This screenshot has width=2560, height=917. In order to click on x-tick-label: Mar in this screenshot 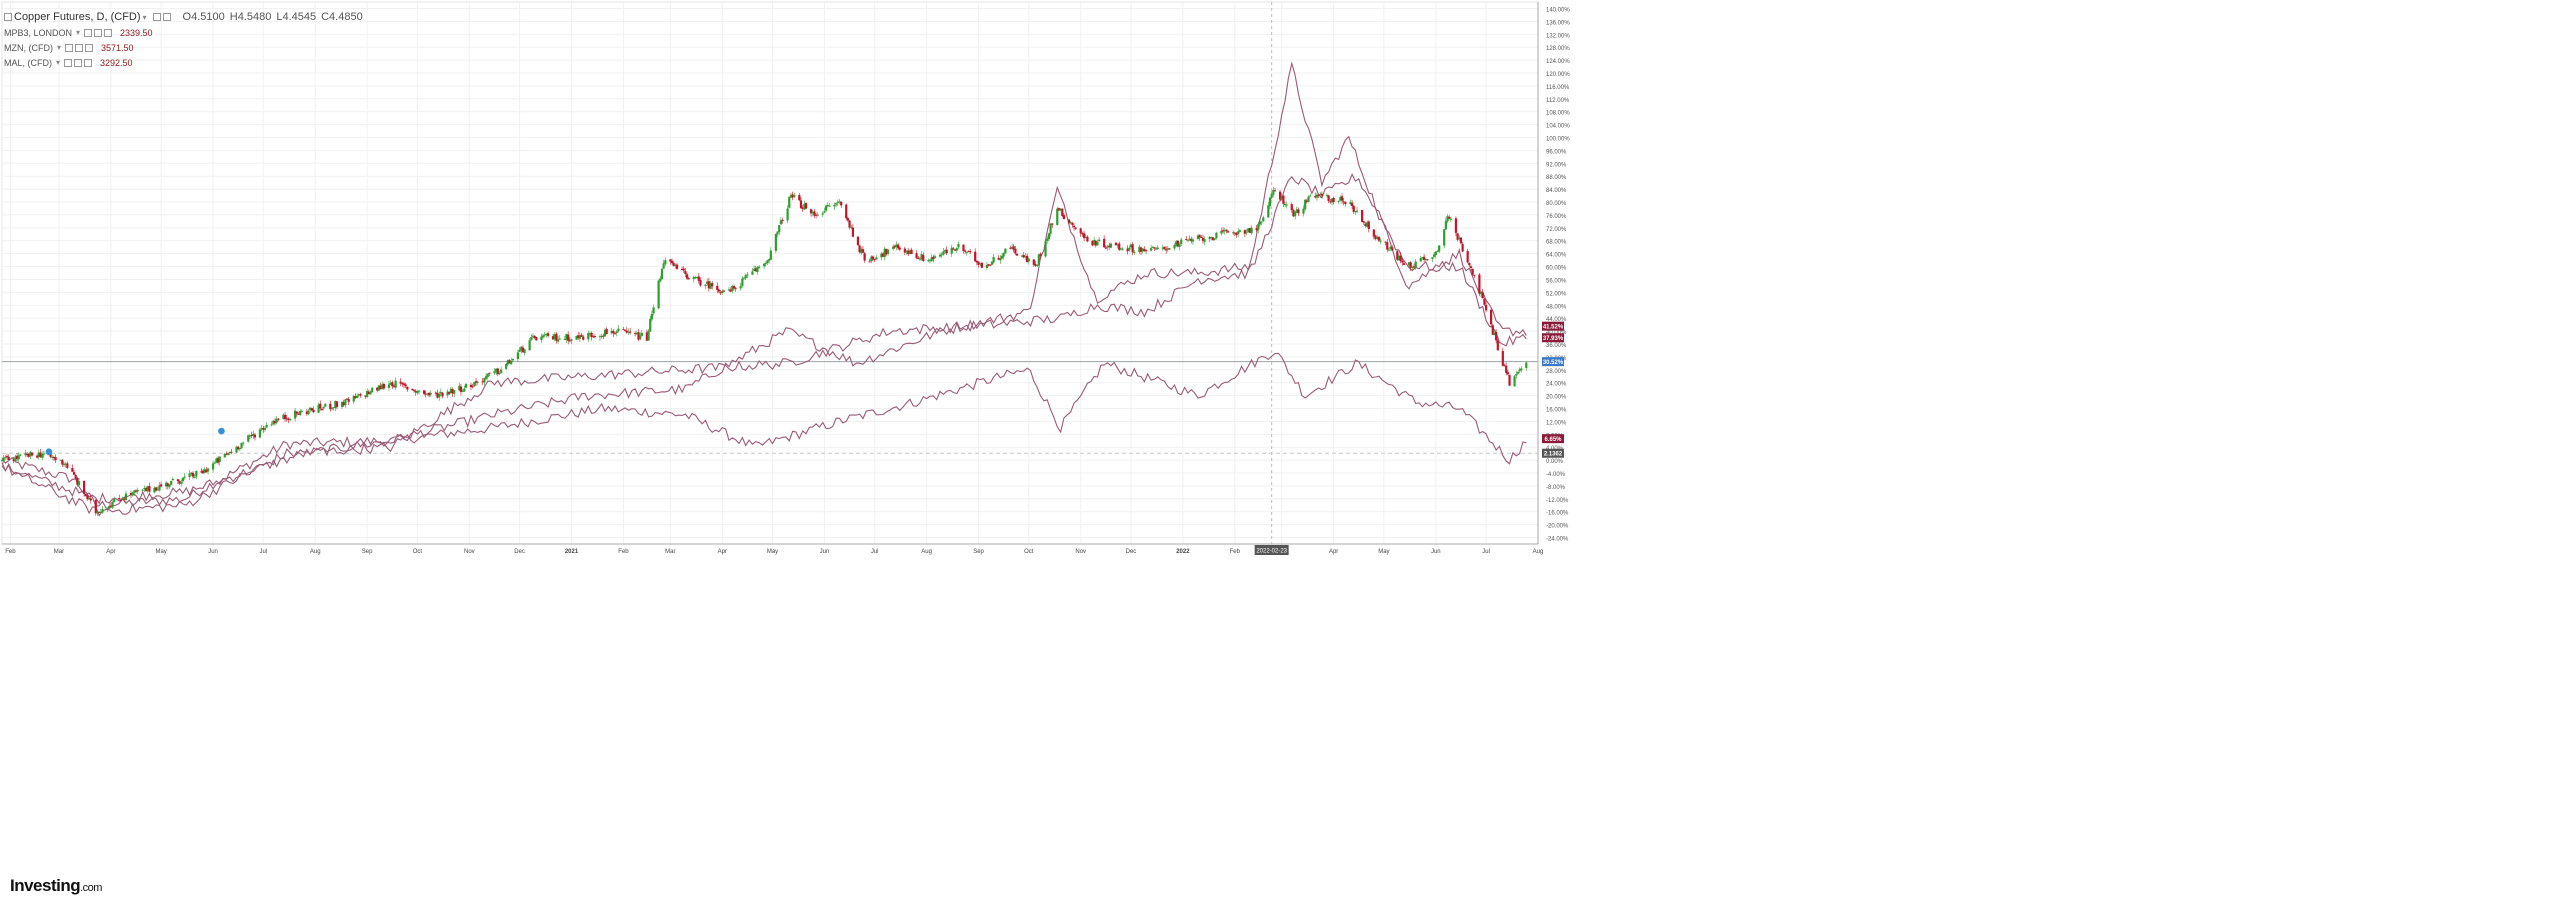, I will do `click(670, 552)`.